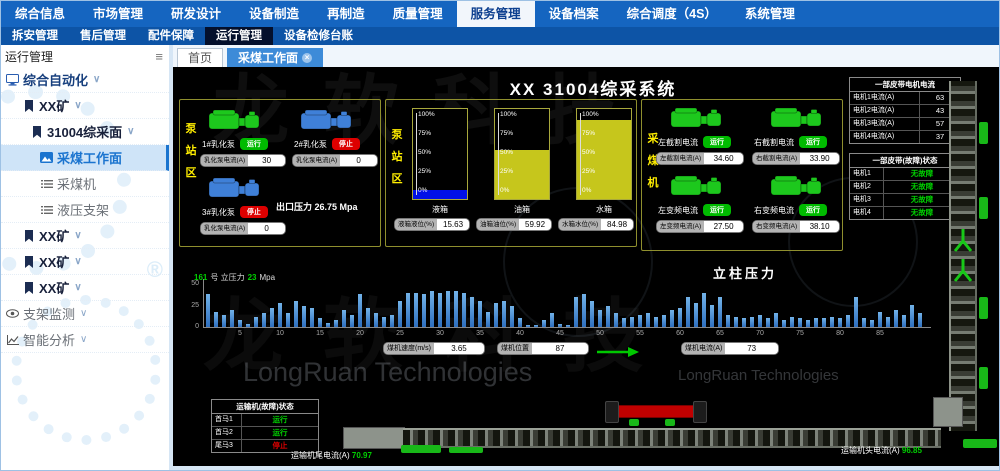 This screenshot has height=471, width=1000. What do you see at coordinates (640, 333) in the screenshot?
I see `x-tick-label: 55` at bounding box center [640, 333].